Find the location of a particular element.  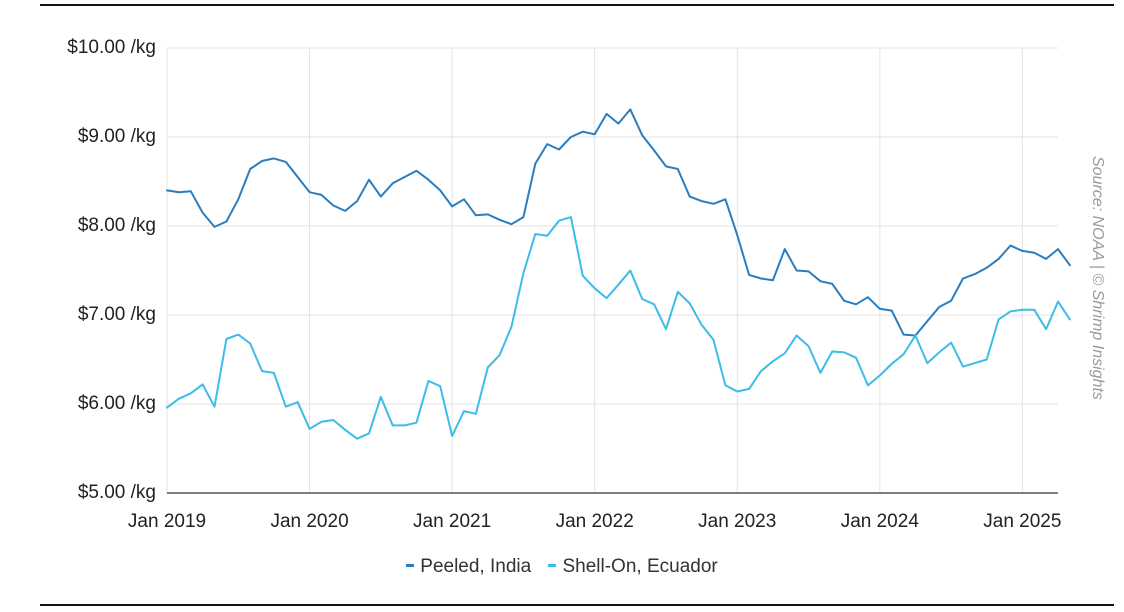

x-tick-label: Jan 2021 is located at coordinates (452, 521).